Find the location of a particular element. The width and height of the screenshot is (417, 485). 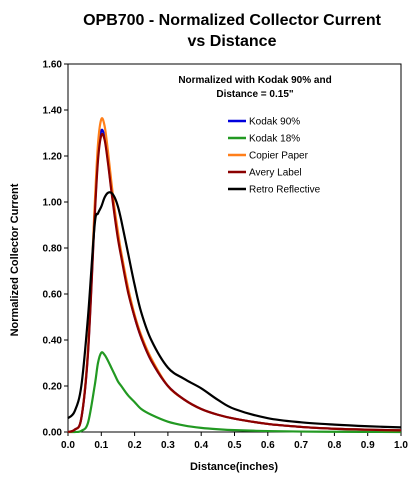

y-tick-label: 1.20 is located at coordinates (53, 157).